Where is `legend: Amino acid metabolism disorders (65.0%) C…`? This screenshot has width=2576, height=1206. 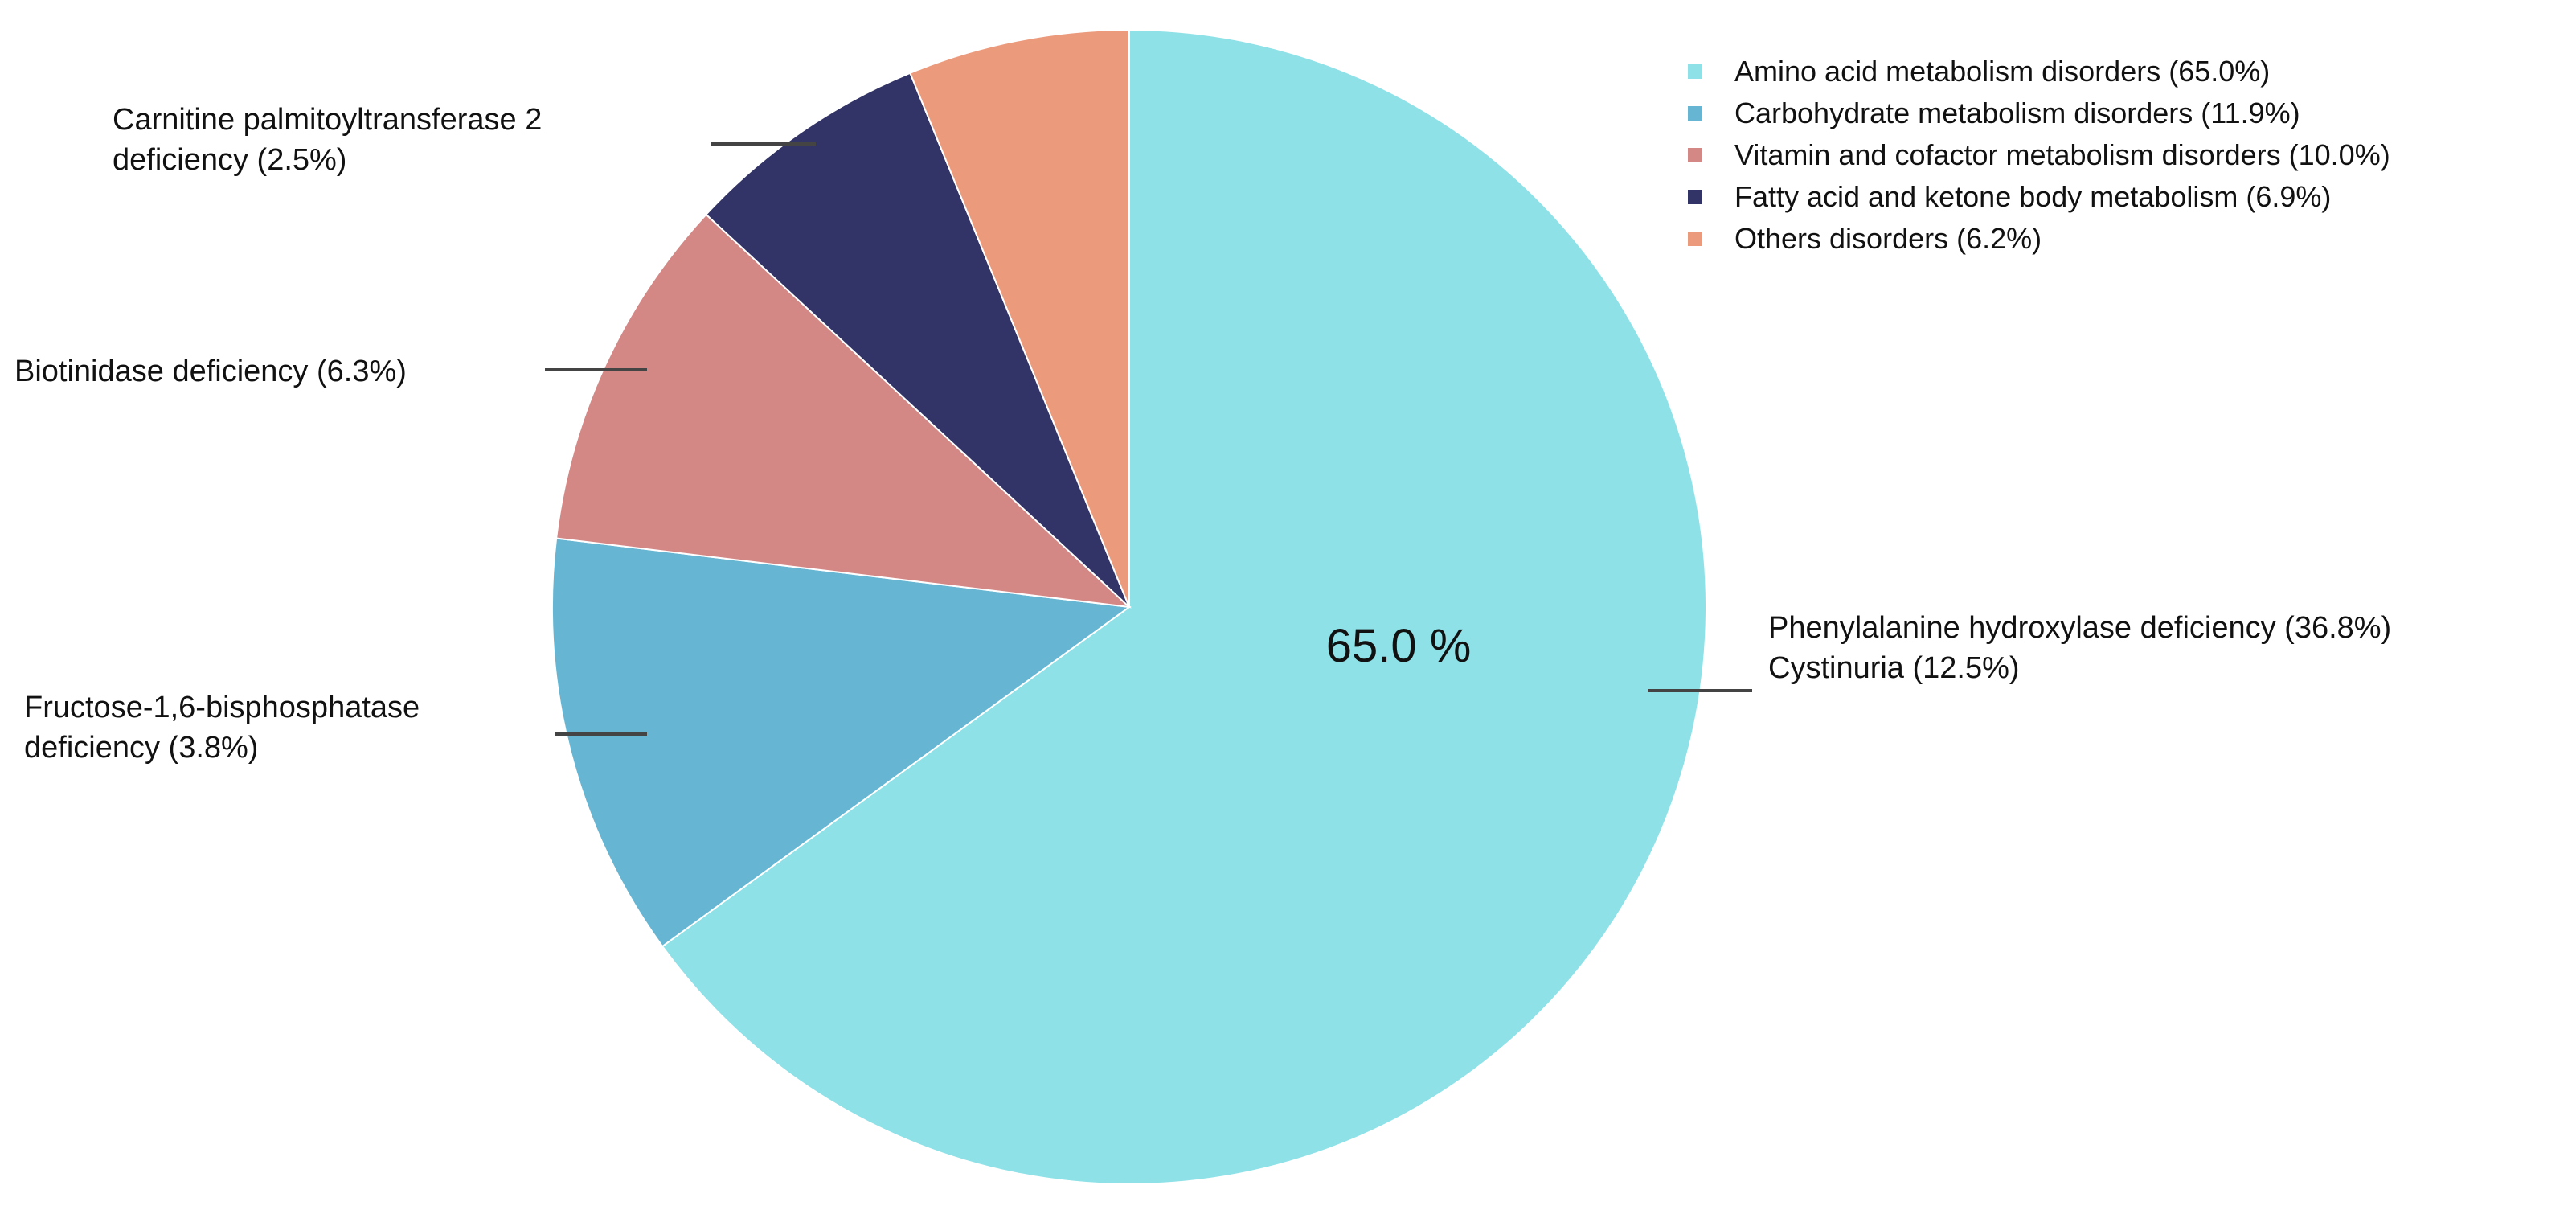 legend: Amino acid metabolism disorders (65.0%) C… is located at coordinates (2039, 155).